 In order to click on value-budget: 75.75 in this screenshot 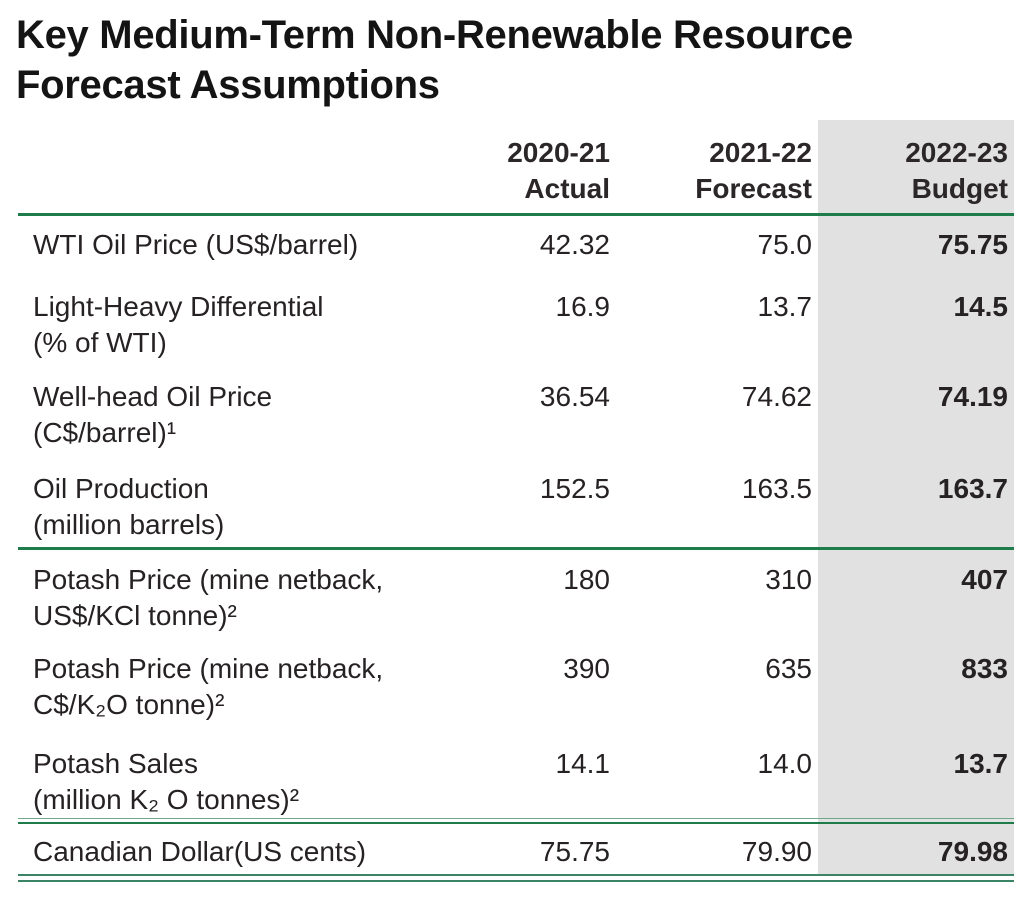, I will do `click(972, 244)`.